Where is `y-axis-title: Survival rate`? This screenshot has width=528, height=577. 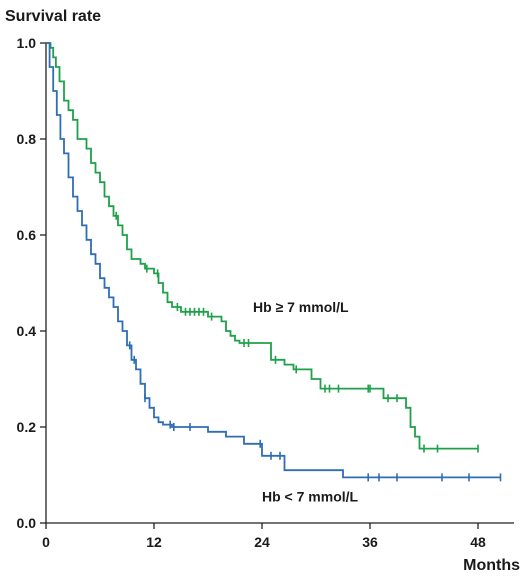
y-axis-title: Survival rate is located at coordinates (53, 16).